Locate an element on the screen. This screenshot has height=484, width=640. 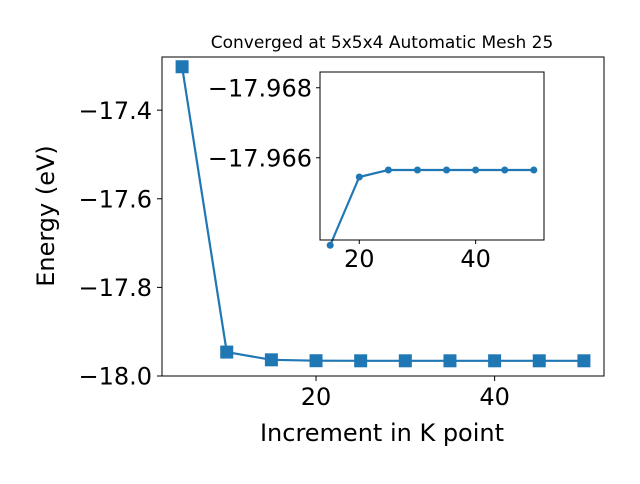
x-axis-label: Increment in K point is located at coordinates (382, 433).